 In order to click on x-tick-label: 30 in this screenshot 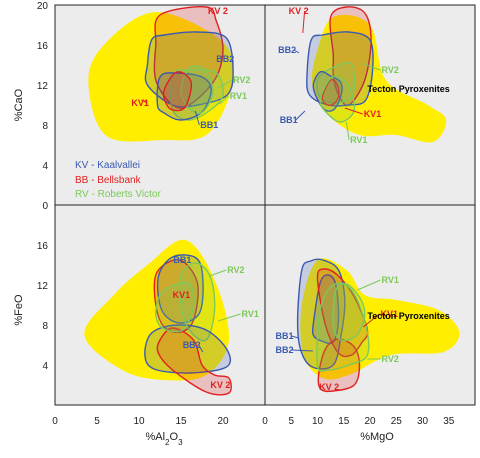, I will do `click(423, 421)`.